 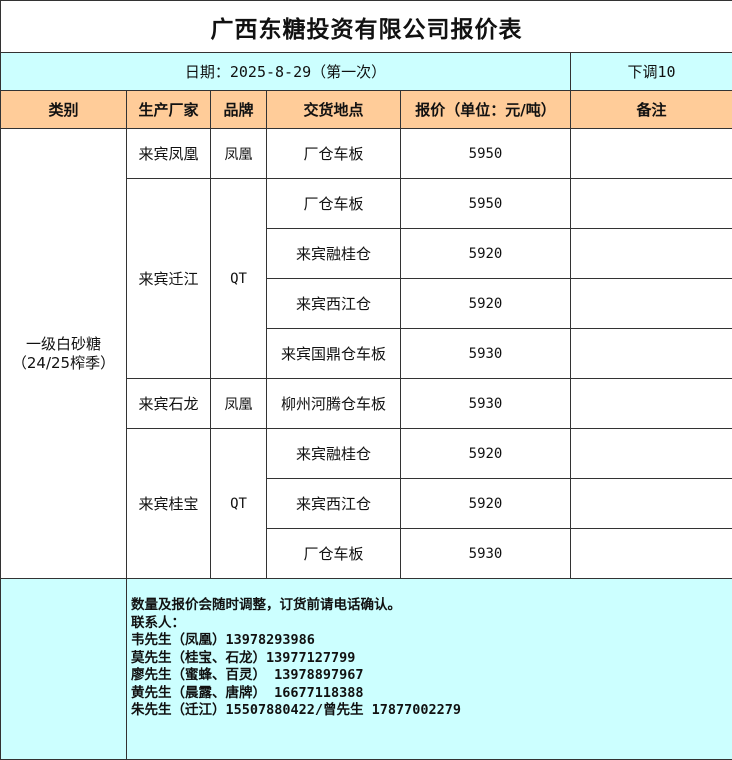 I want to click on header-brand: 品牌, so click(x=239, y=110).